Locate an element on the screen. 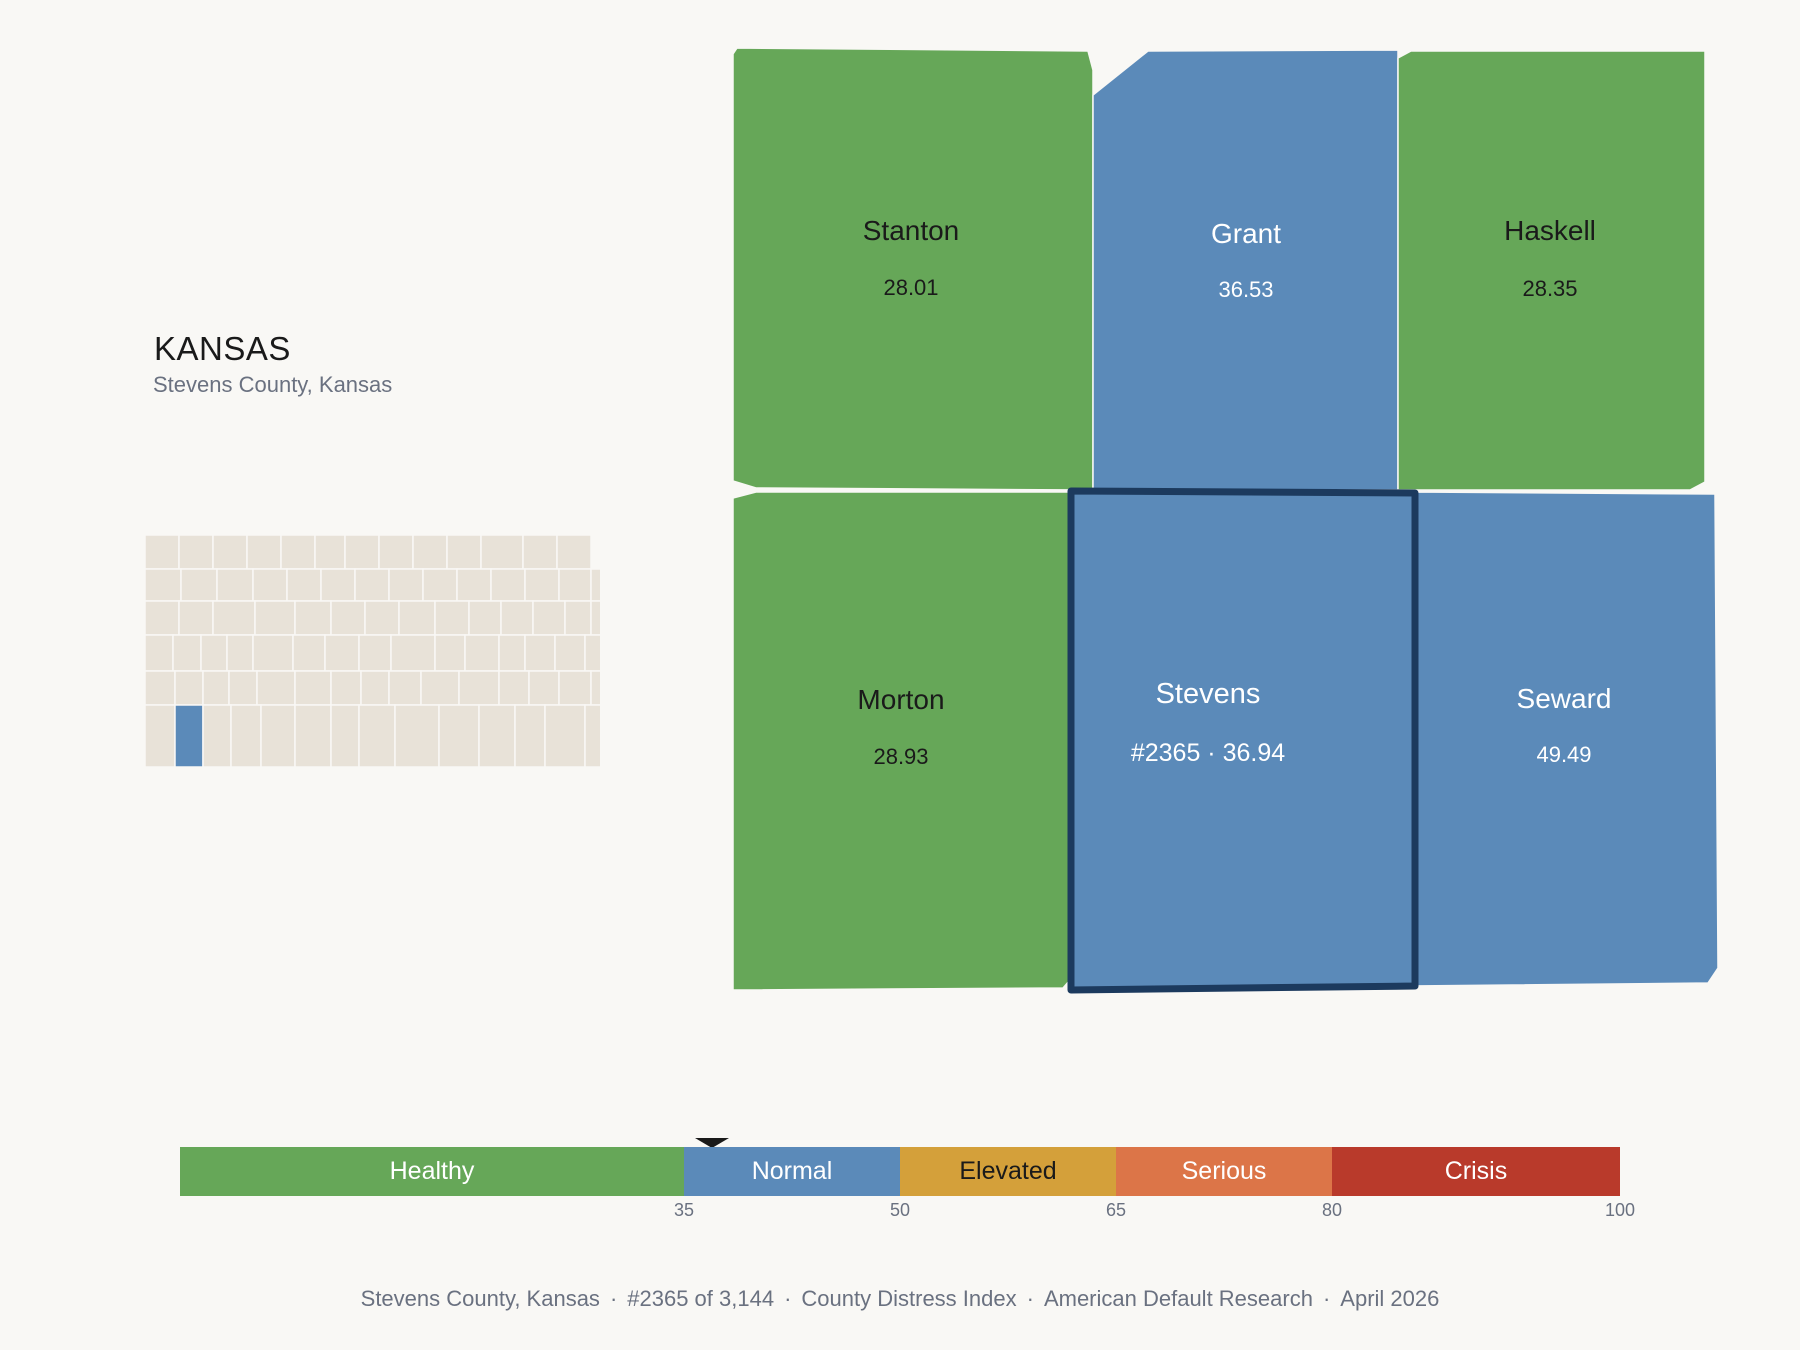 This screenshot has width=1800, height=1350. county-shape-grant is located at coordinates (1245, 270).